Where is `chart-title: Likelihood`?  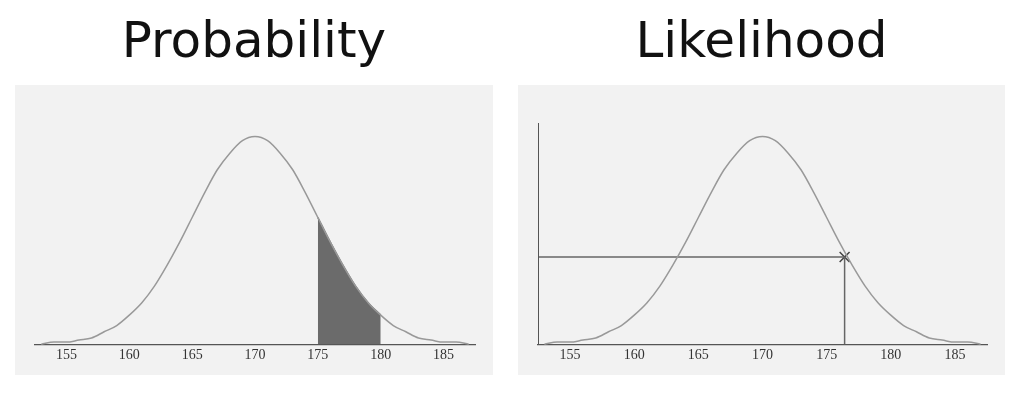
chart-title: Likelihood is located at coordinates (761, 40).